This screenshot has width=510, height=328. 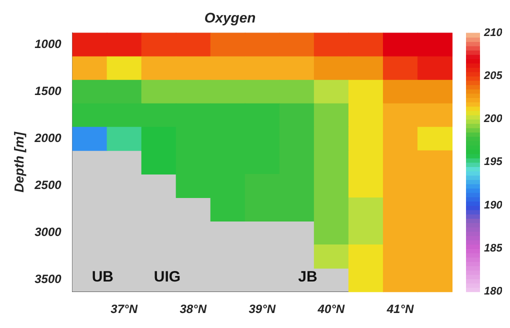 What do you see at coordinates (493, 32) in the screenshot?
I see `color-bar-label: 210` at bounding box center [493, 32].